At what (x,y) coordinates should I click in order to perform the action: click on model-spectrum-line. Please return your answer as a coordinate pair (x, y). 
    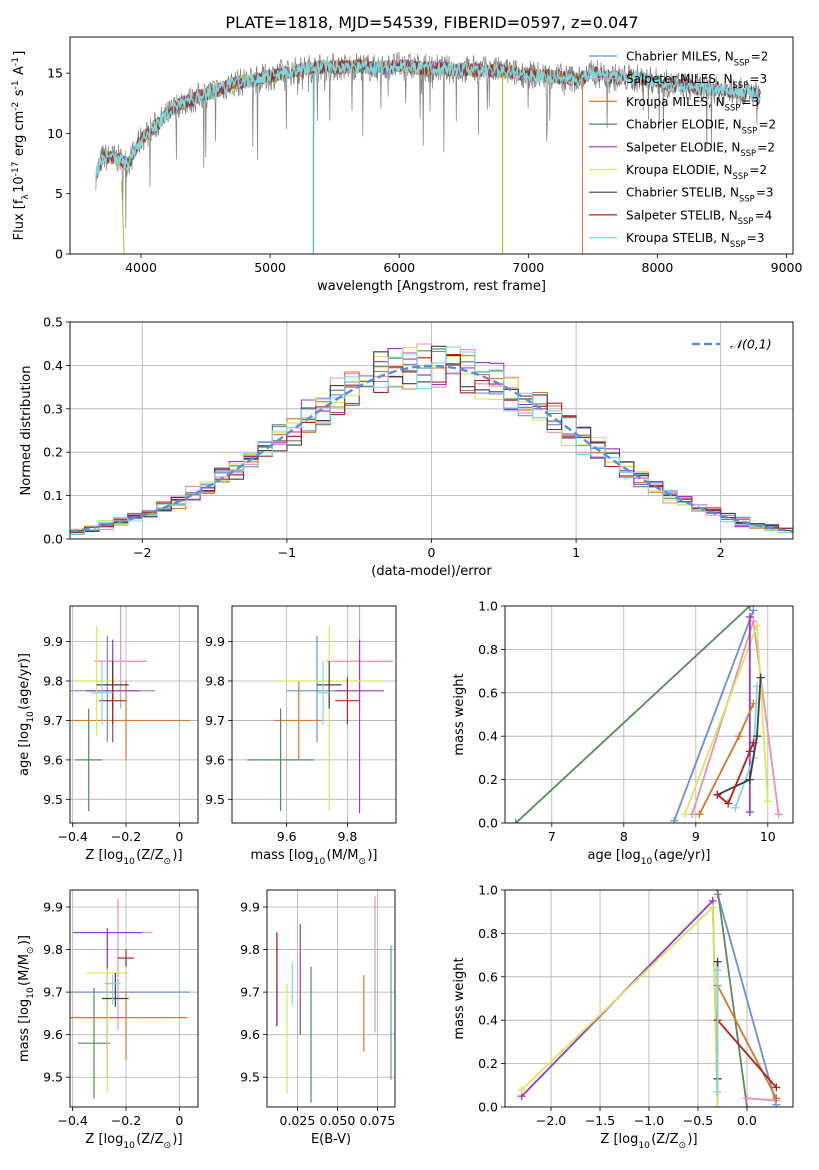
    Looking at the image, I should click on (428, 121).